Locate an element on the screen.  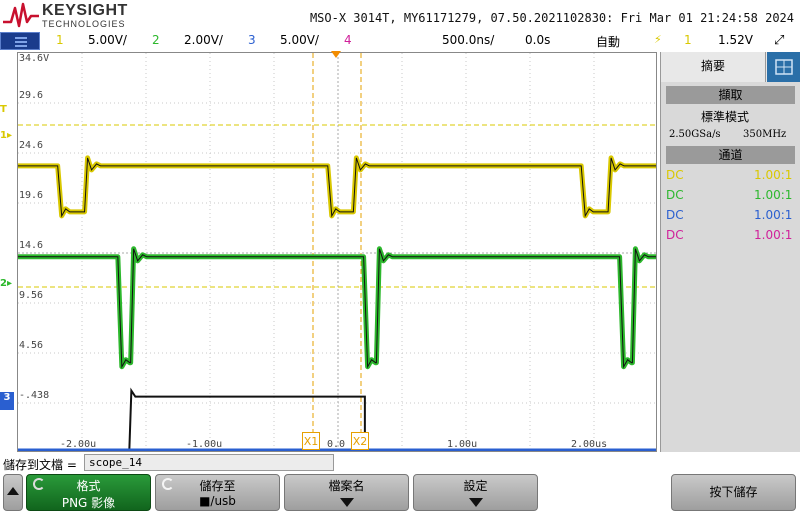
volt-label-6: 4.56 is located at coordinates (31, 345).